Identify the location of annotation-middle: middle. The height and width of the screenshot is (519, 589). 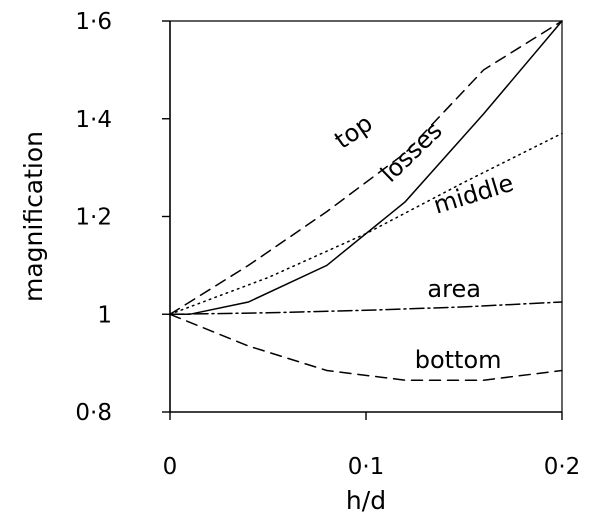
(473, 194).